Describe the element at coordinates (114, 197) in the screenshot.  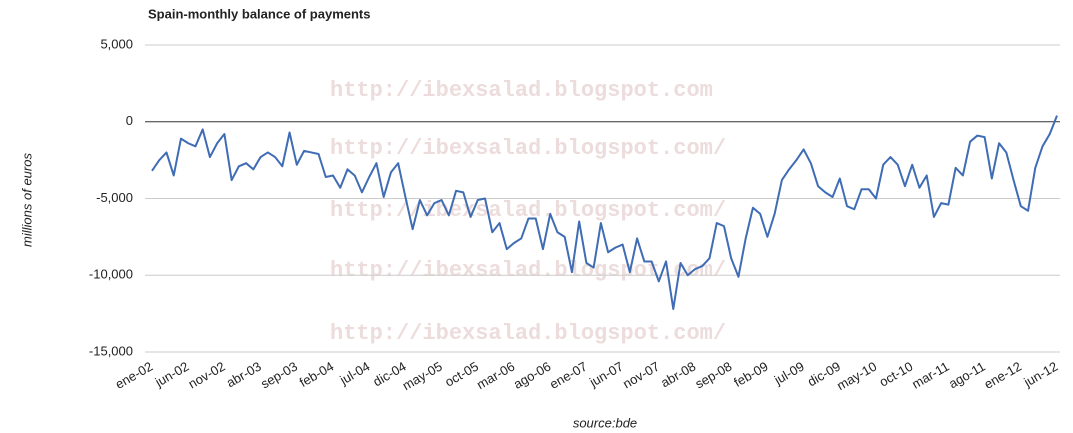
I see `y-tick-label: -5,000` at that location.